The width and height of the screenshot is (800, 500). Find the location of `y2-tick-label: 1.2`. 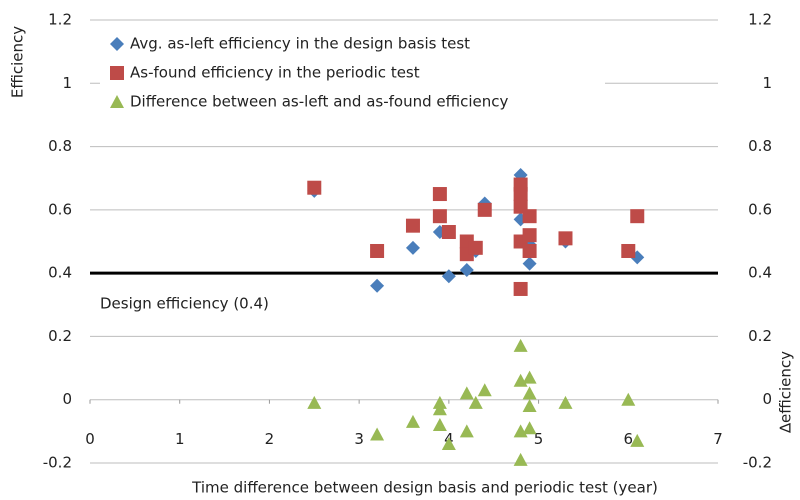

y2-tick-label: 1.2 is located at coordinates (760, 20).